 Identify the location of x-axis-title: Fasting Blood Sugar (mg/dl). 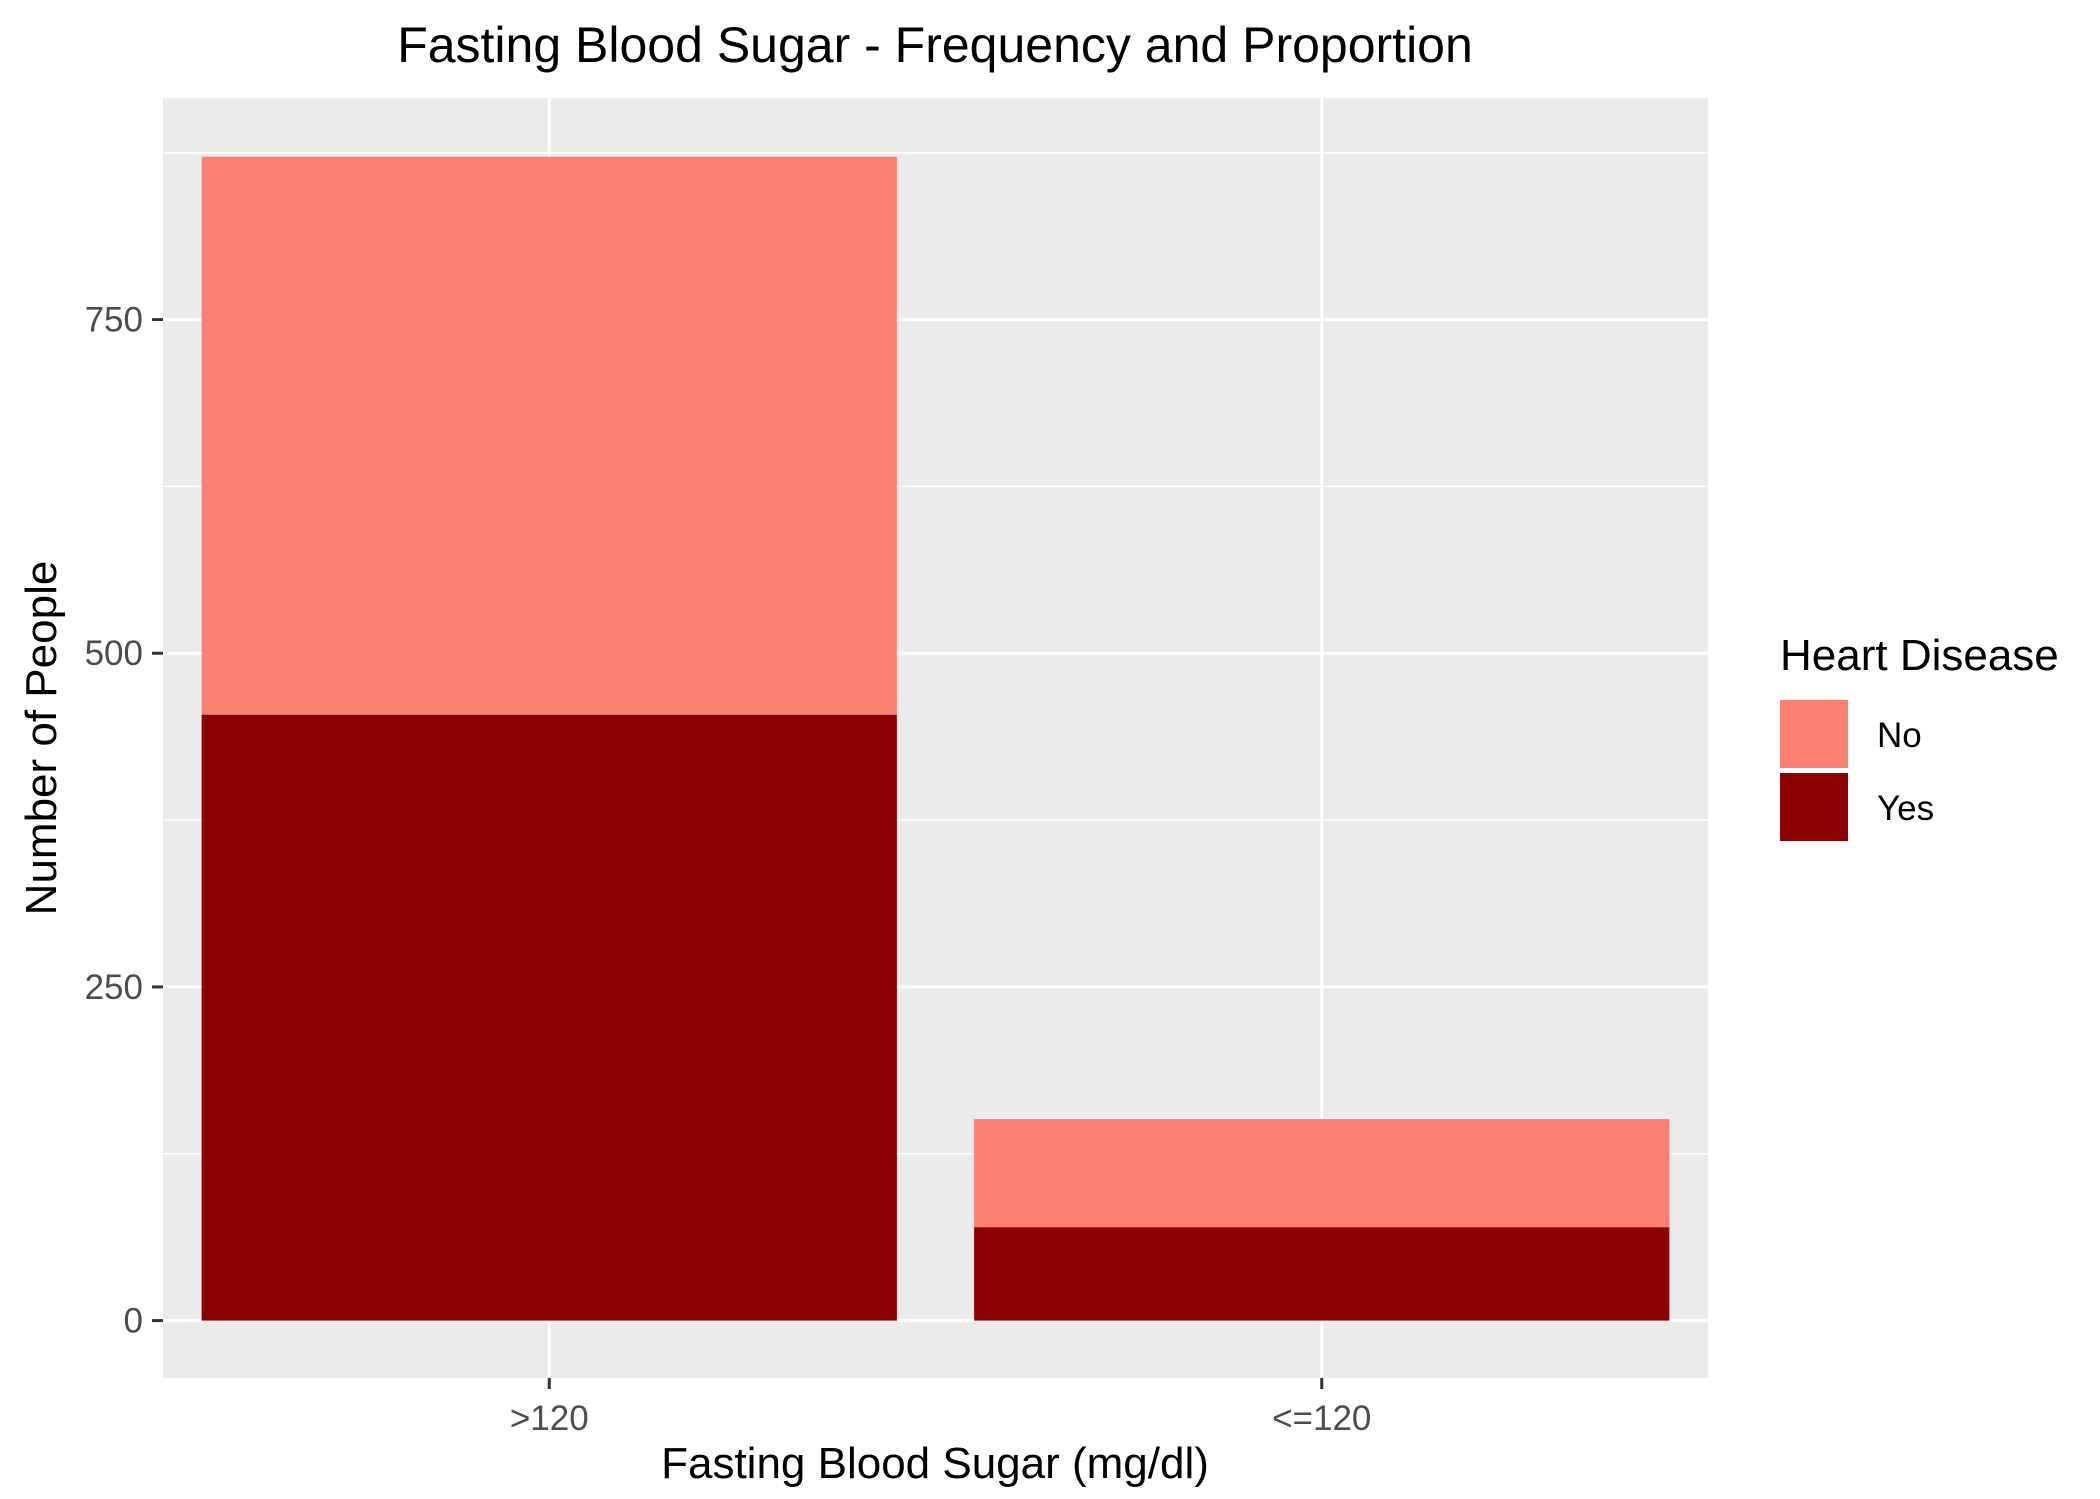
(935, 1463).